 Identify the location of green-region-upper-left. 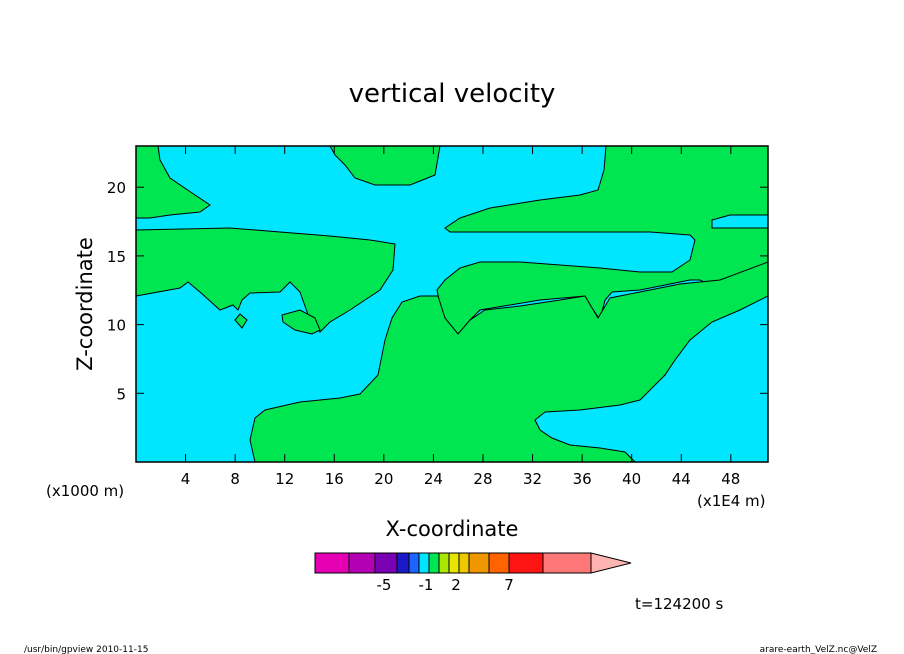
(173, 182).